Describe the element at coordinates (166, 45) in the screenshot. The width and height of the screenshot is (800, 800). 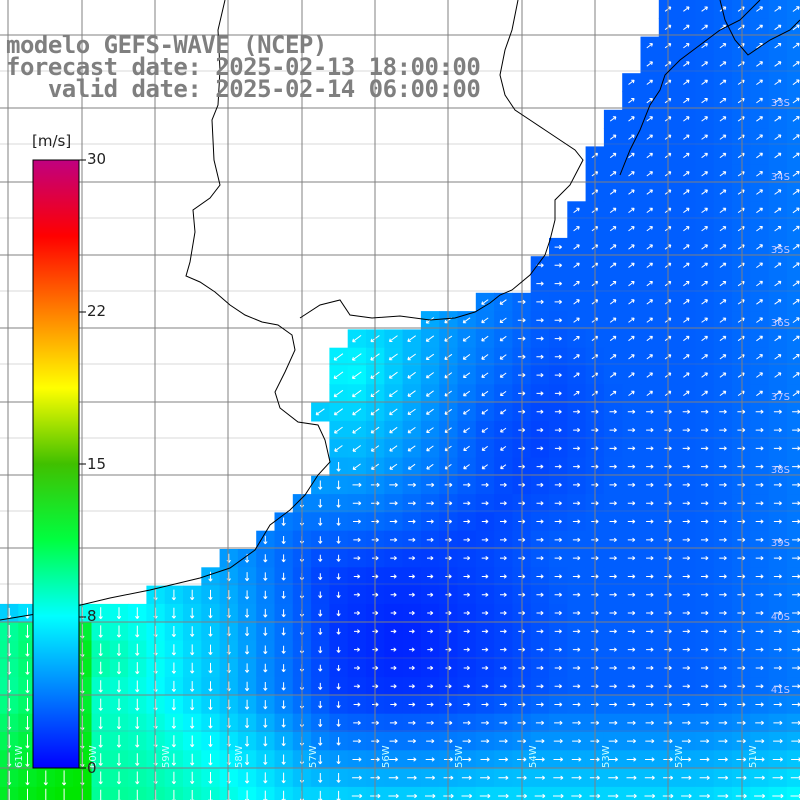
I see `model-title: modelo GEFS-WAVE (NCEP)` at that location.